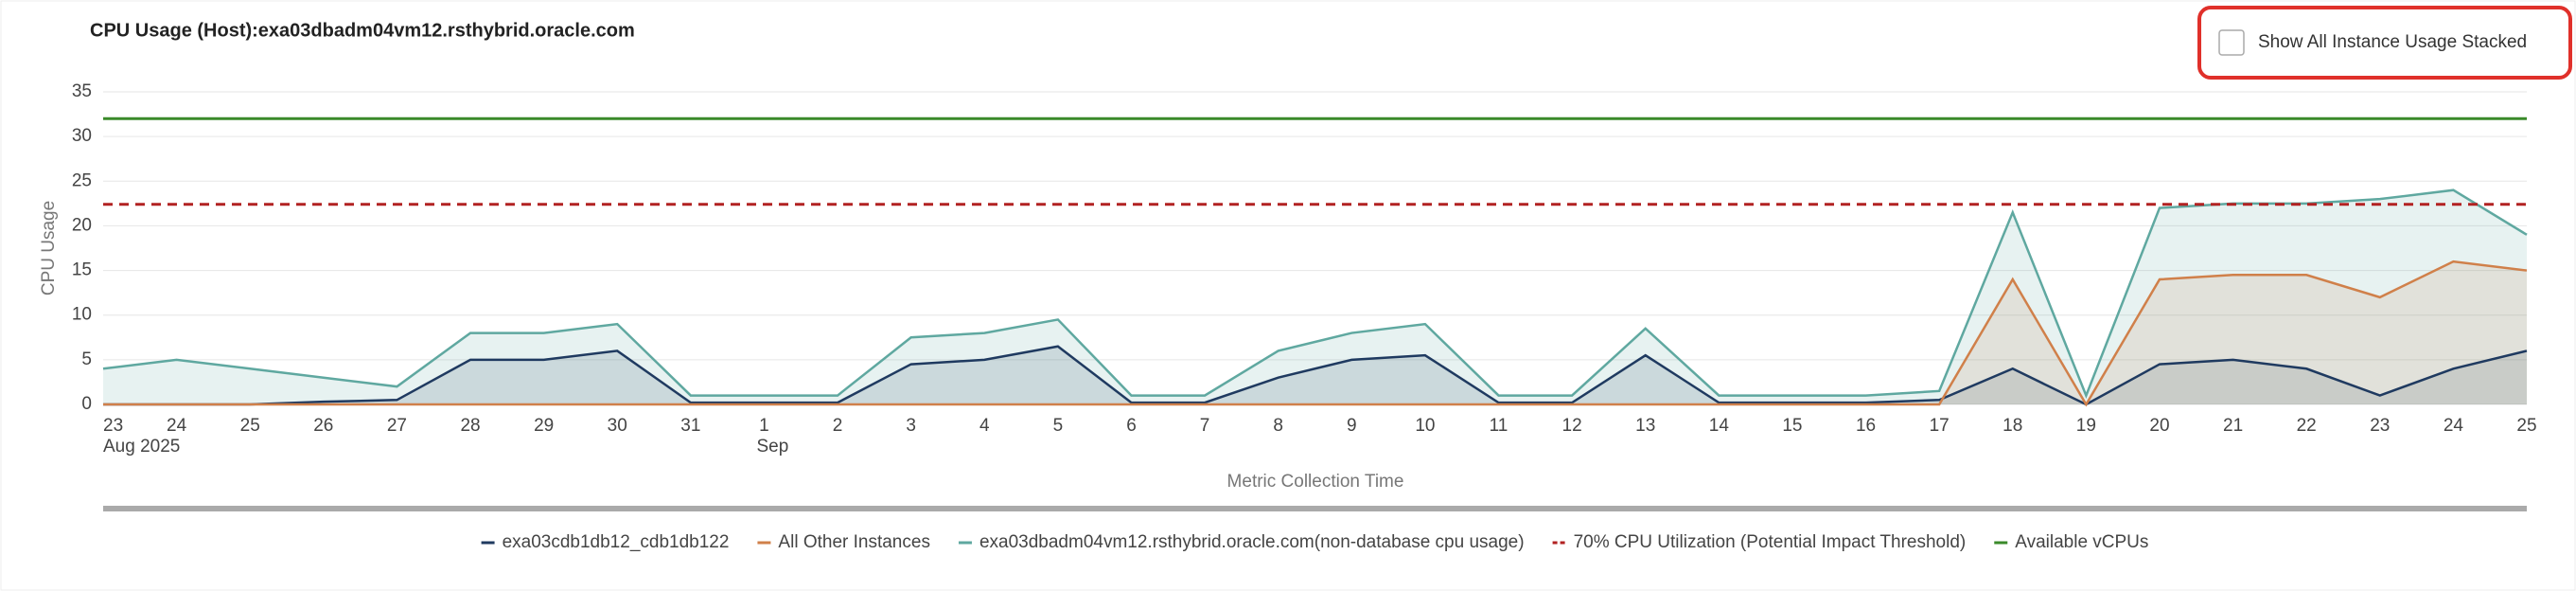  What do you see at coordinates (82, 136) in the screenshot?
I see `y-tick-label: 30` at bounding box center [82, 136].